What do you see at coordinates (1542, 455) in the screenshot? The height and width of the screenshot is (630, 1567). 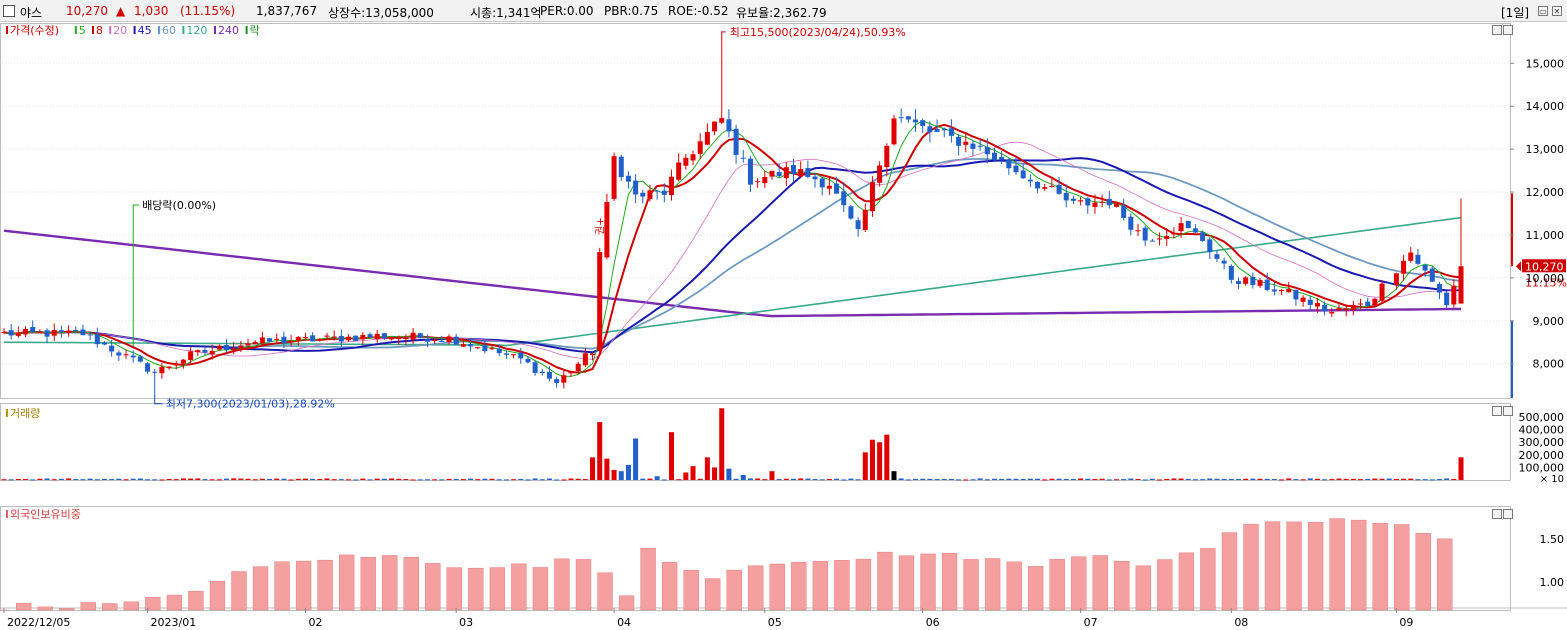 I see `volume-axis-label: 200,000` at bounding box center [1542, 455].